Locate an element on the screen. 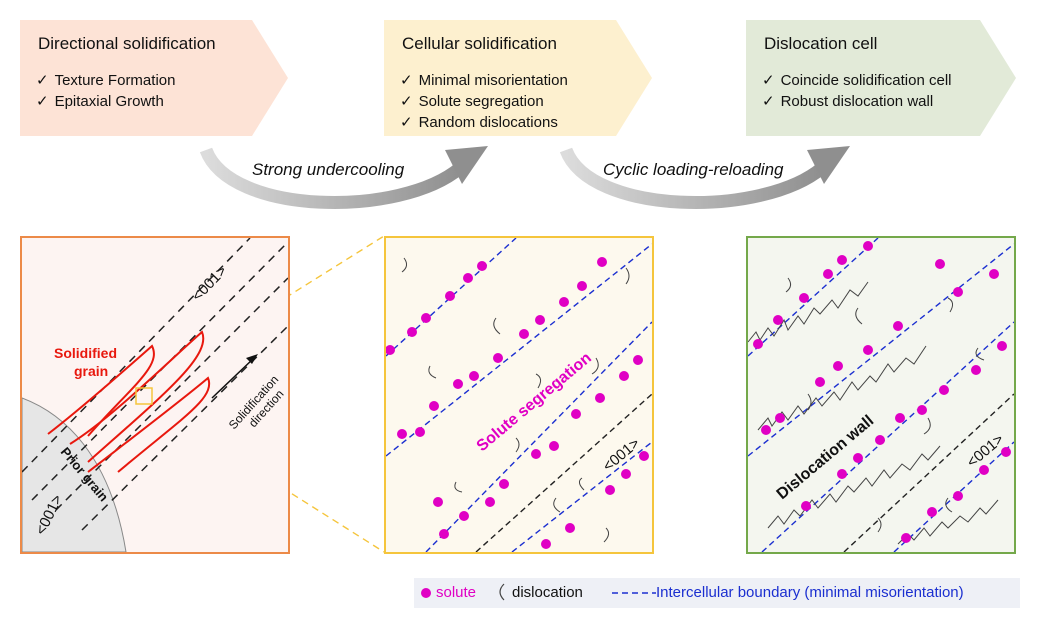  direction-arrow-icon is located at coordinates (252, 359).